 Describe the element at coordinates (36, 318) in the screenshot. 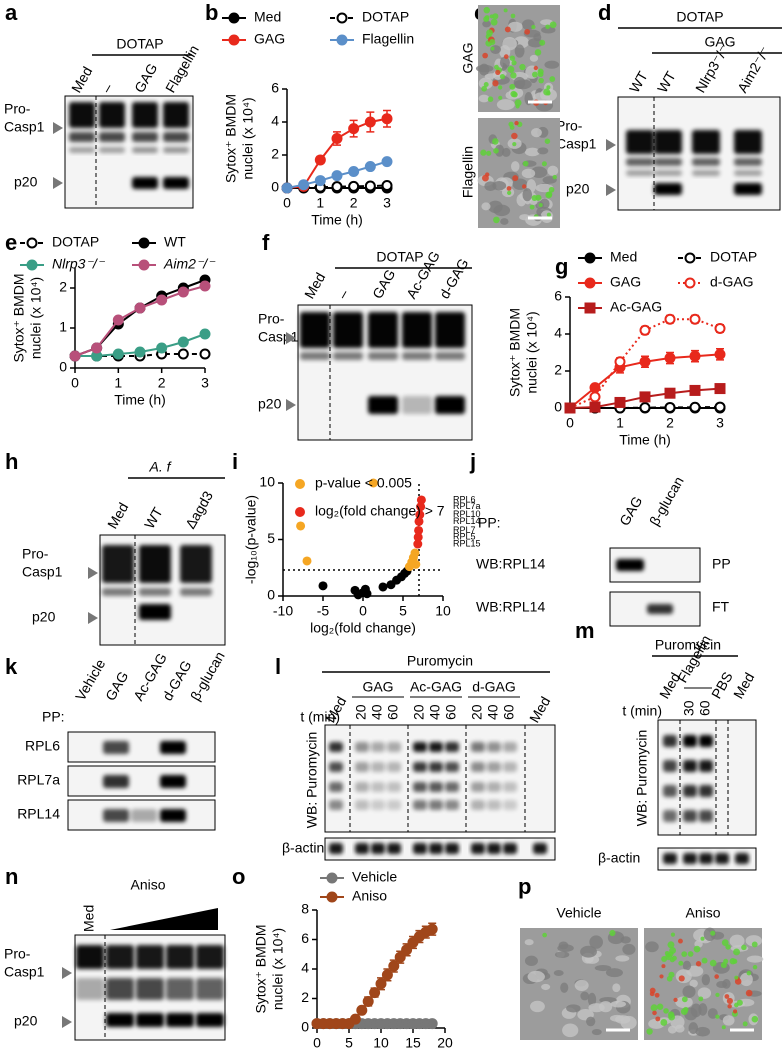

I see `y-axis-label: nuclei (x 10⁴)` at that location.